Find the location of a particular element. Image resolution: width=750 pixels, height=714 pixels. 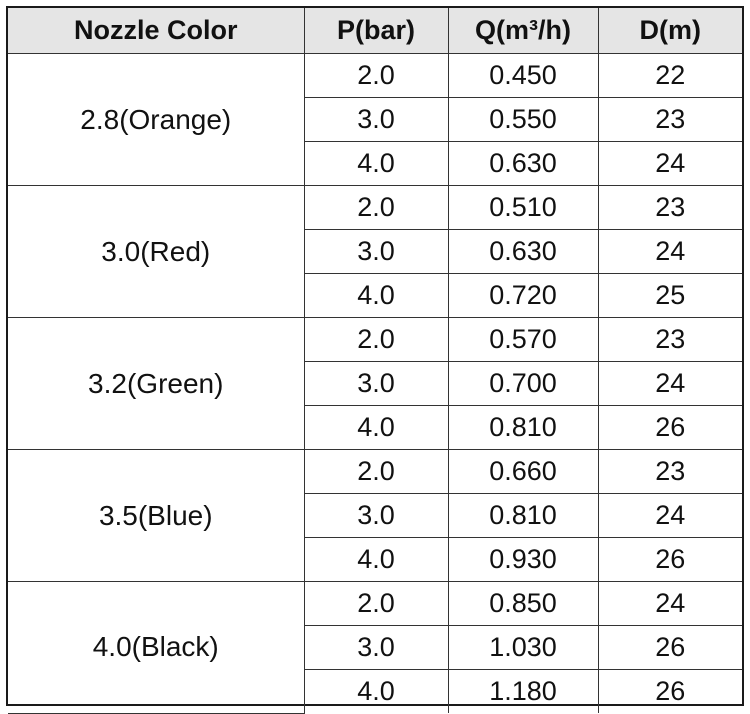

flow-cell: 0.930 is located at coordinates (523, 559).